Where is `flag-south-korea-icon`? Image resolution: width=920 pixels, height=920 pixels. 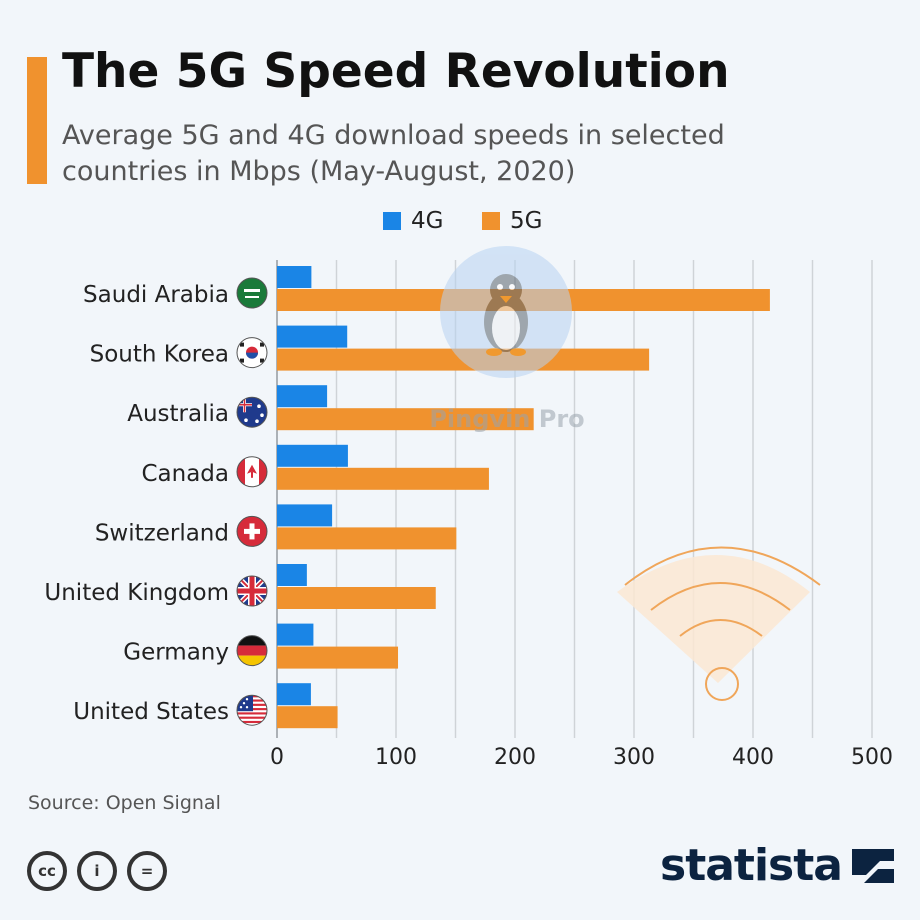
flag-south-korea-icon is located at coordinates (252, 353).